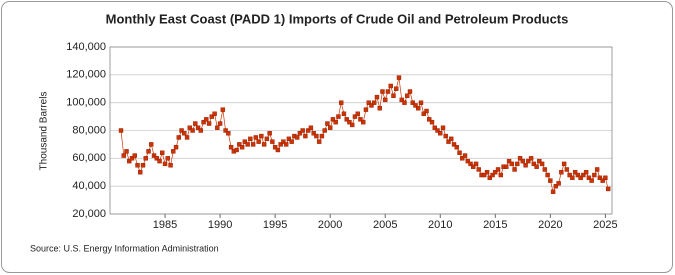  Describe the element at coordinates (220, 225) in the screenshot. I see `x-tick-label: 1990` at that location.